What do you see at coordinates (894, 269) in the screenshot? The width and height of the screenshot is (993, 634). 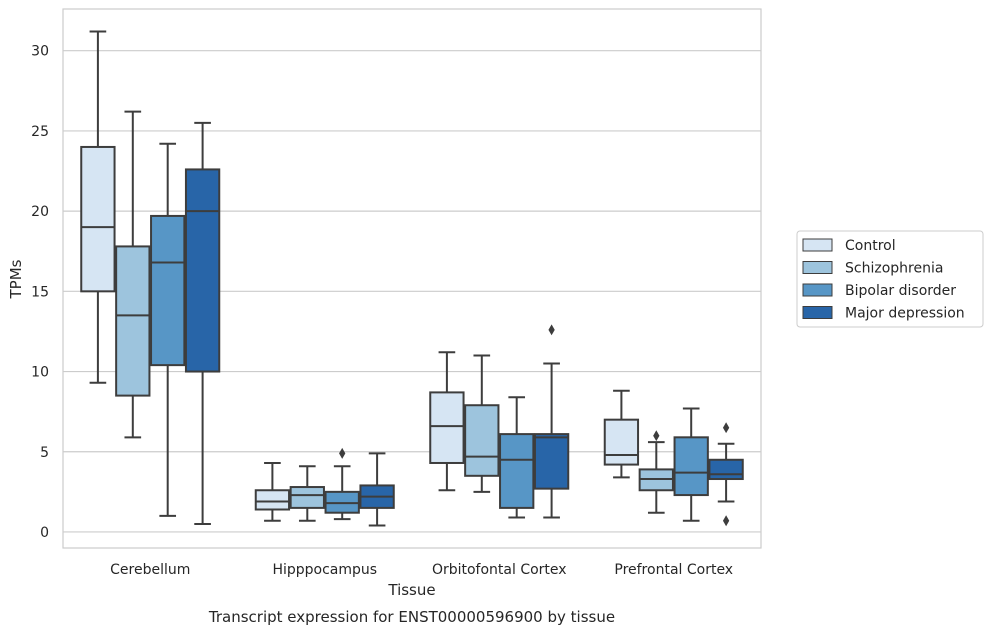 I see `legend-label: Schizophrenia` at bounding box center [894, 269].